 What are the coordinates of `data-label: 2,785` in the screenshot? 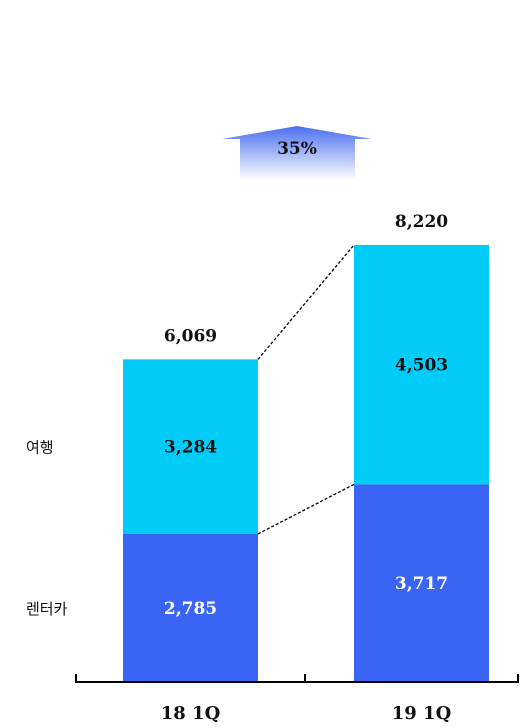 It's located at (190, 609).